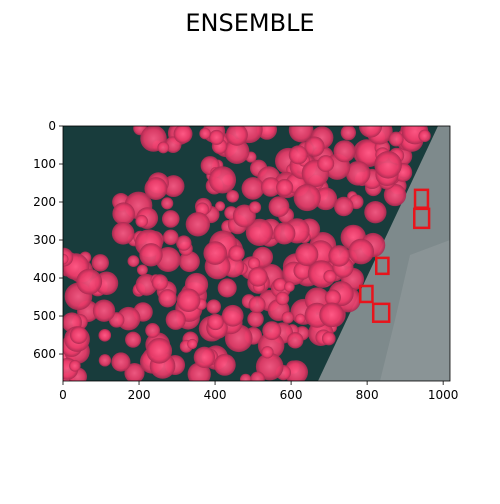 This screenshot has width=500, height=504. Describe the element at coordinates (63, 395) in the screenshot. I see `x-tick-label: 0` at that location.